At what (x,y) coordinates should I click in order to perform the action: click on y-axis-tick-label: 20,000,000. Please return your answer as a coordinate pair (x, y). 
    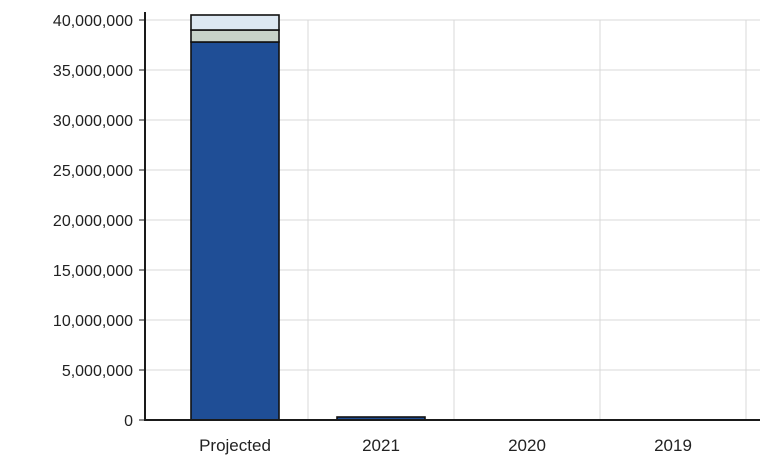
    Looking at the image, I should click on (93, 221).